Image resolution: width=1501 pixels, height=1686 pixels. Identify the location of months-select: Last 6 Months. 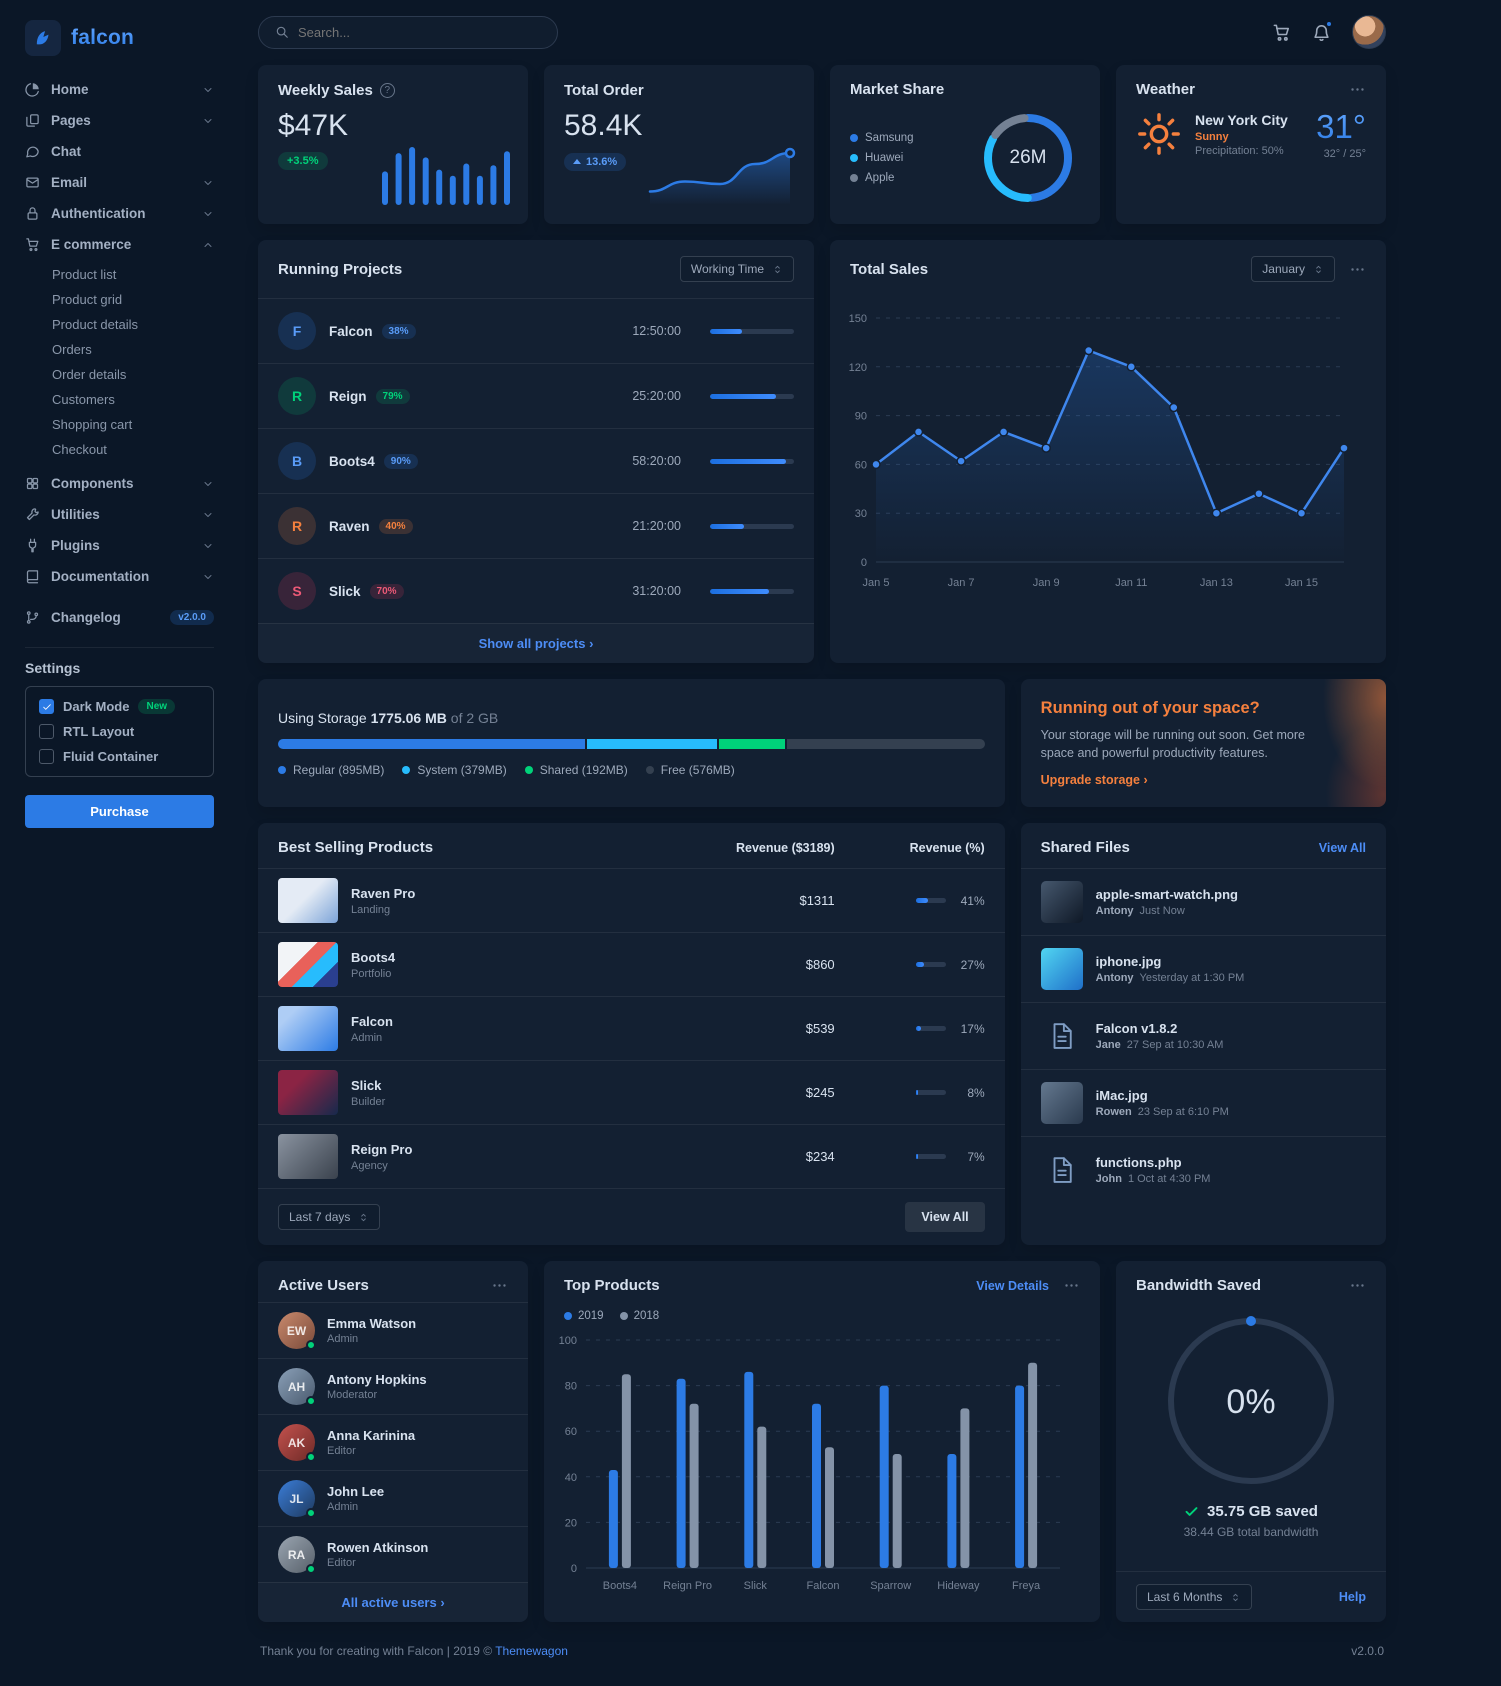
(1194, 1597).